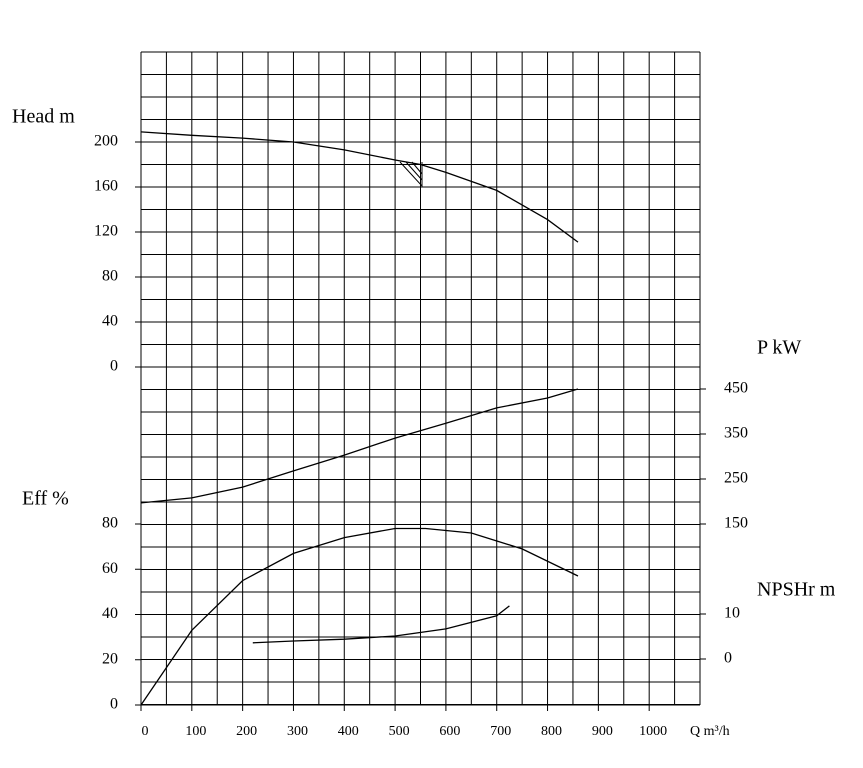 Image resolution: width=863 pixels, height=768 pixels. I want to click on duty-point-marker, so click(411, 174).